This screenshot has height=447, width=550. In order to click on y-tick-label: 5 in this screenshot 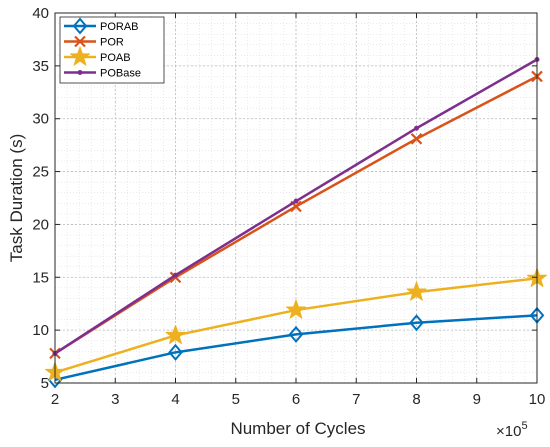, I will do `click(45, 383)`.